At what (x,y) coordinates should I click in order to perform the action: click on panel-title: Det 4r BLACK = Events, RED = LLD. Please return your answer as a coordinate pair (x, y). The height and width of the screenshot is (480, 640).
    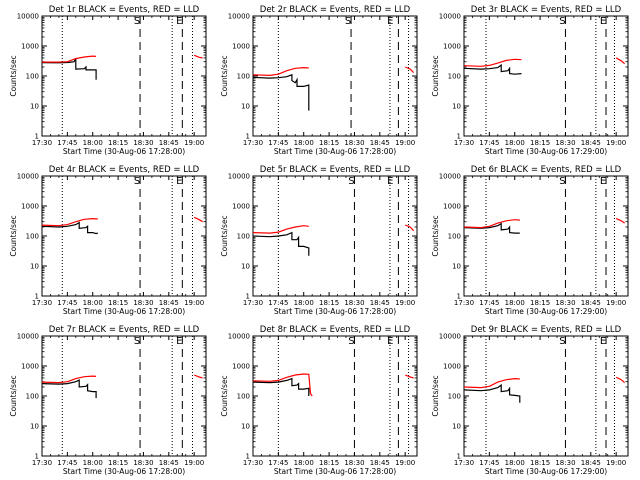
    Looking at the image, I should click on (124, 170).